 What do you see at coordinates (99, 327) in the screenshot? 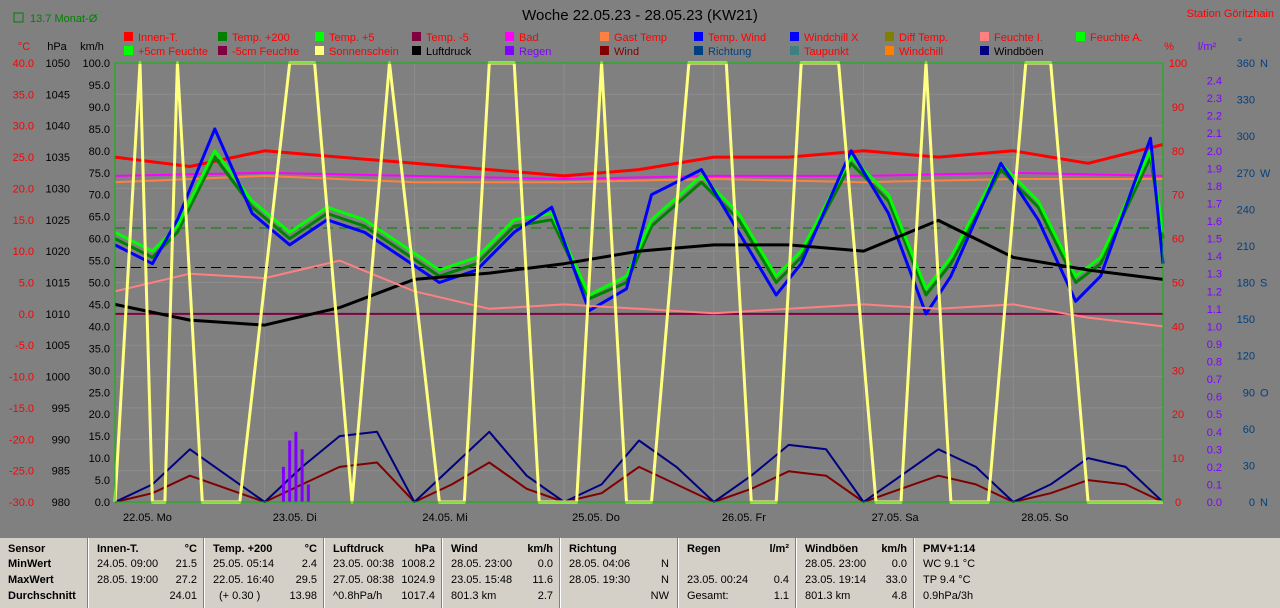
I see `wind-tick-label: 40.0` at bounding box center [99, 327].